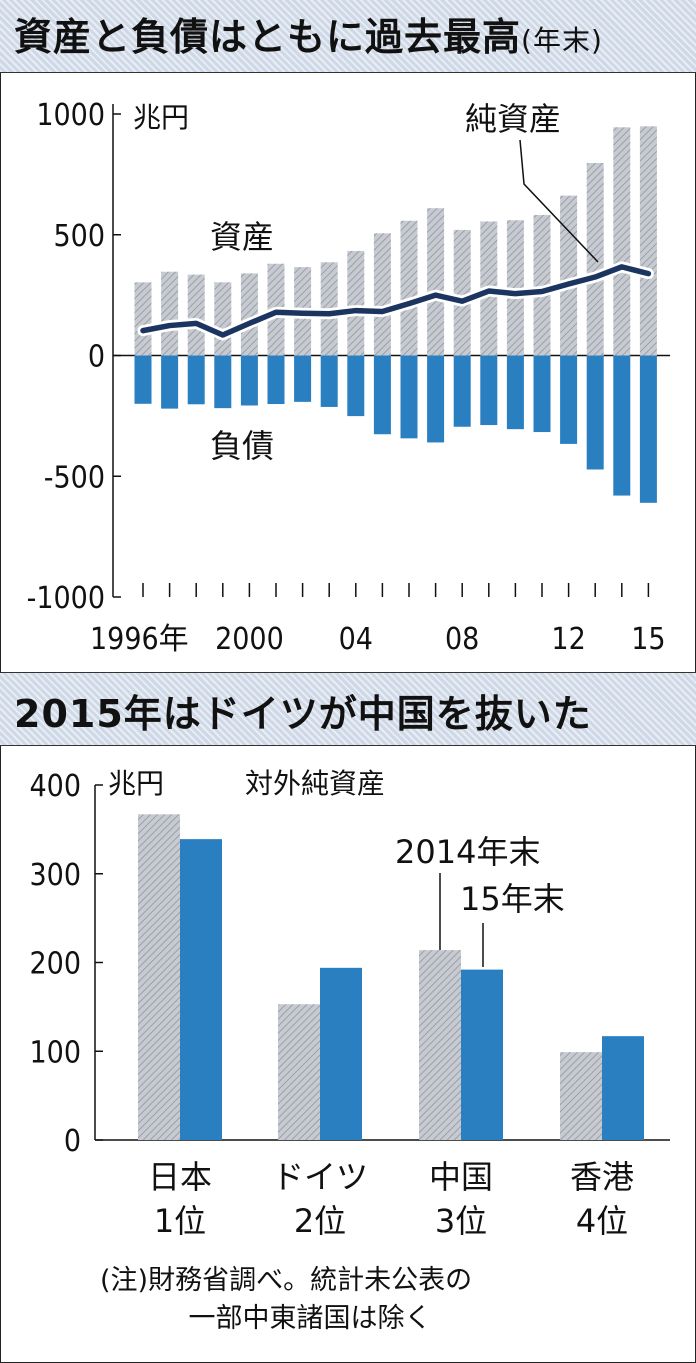 The height and width of the screenshot is (1363, 696). I want to click on chart2-y-tick-label: 300, so click(55, 875).